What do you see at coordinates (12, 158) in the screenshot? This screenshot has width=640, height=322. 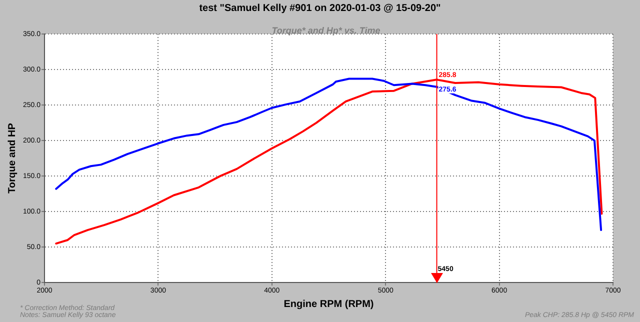 I see `y-axis-title: Torque and HP` at bounding box center [12, 158].